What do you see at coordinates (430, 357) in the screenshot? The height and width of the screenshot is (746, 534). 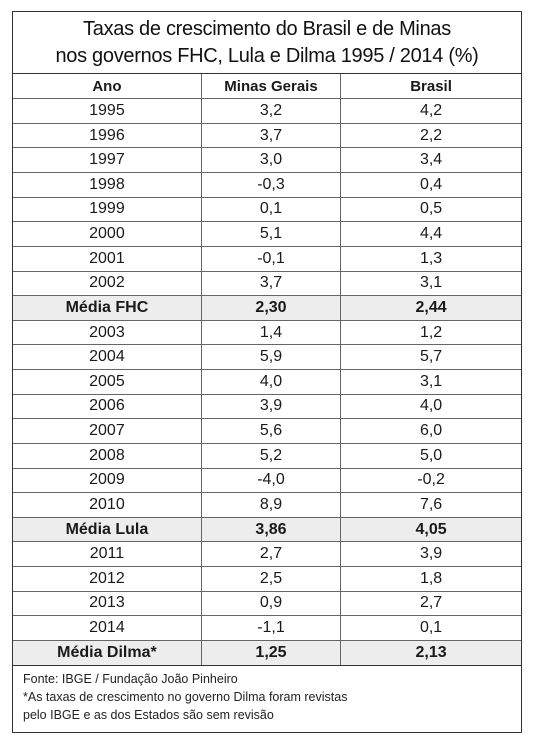 I see `brasil-value: 5,7` at bounding box center [430, 357].